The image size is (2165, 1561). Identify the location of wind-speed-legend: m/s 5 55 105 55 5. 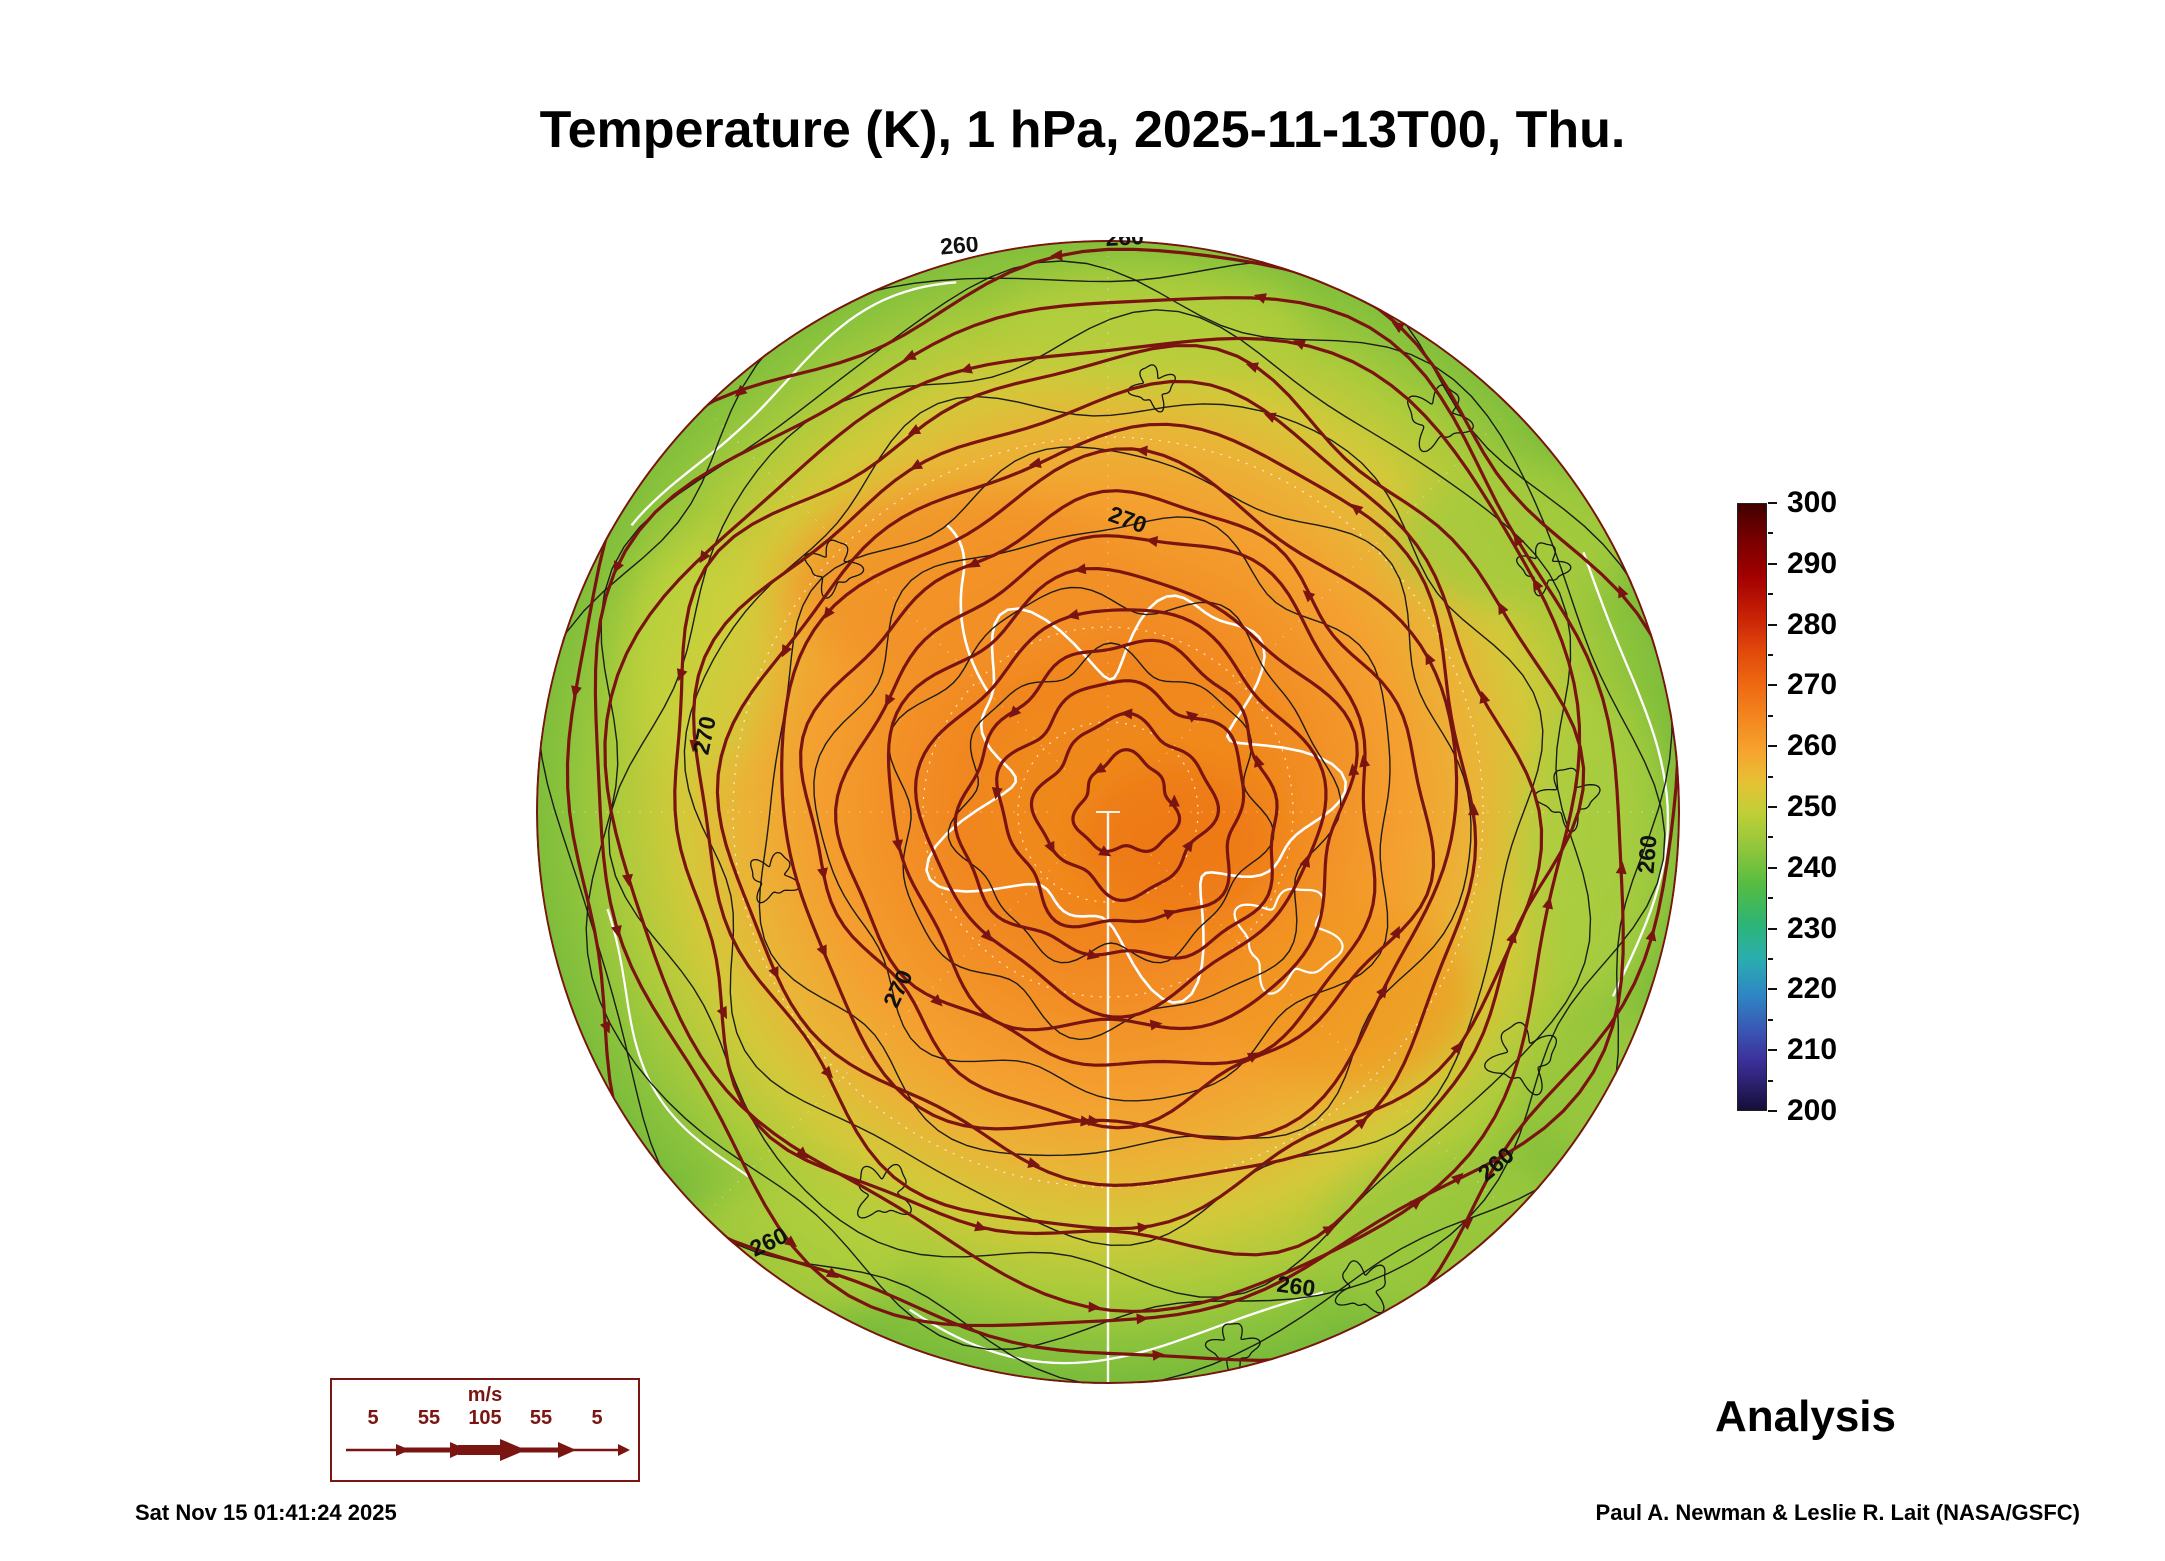
(485, 1430).